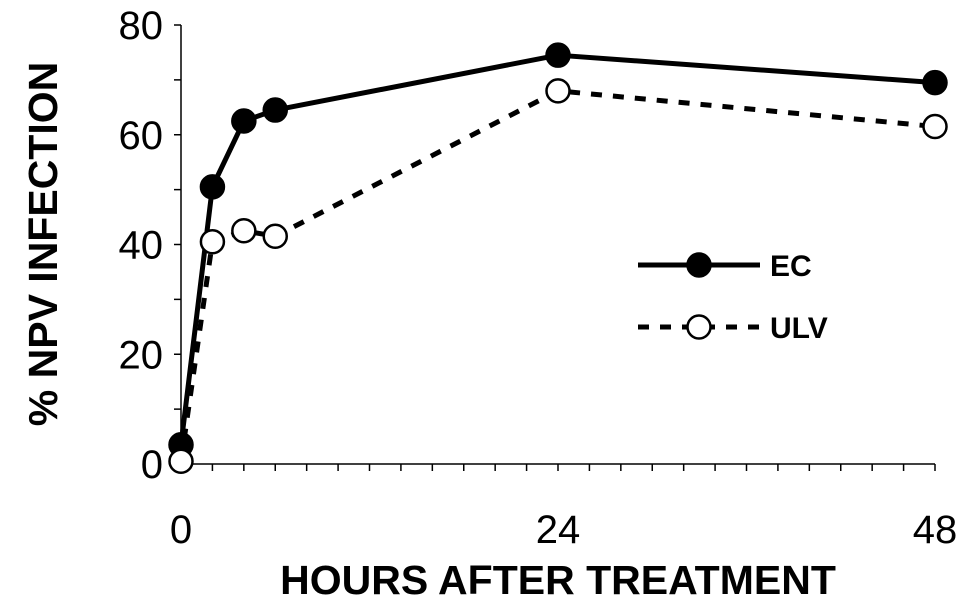 The width and height of the screenshot is (972, 606). I want to click on y-axis-title: % NPV INFECTION, so click(43, 244).